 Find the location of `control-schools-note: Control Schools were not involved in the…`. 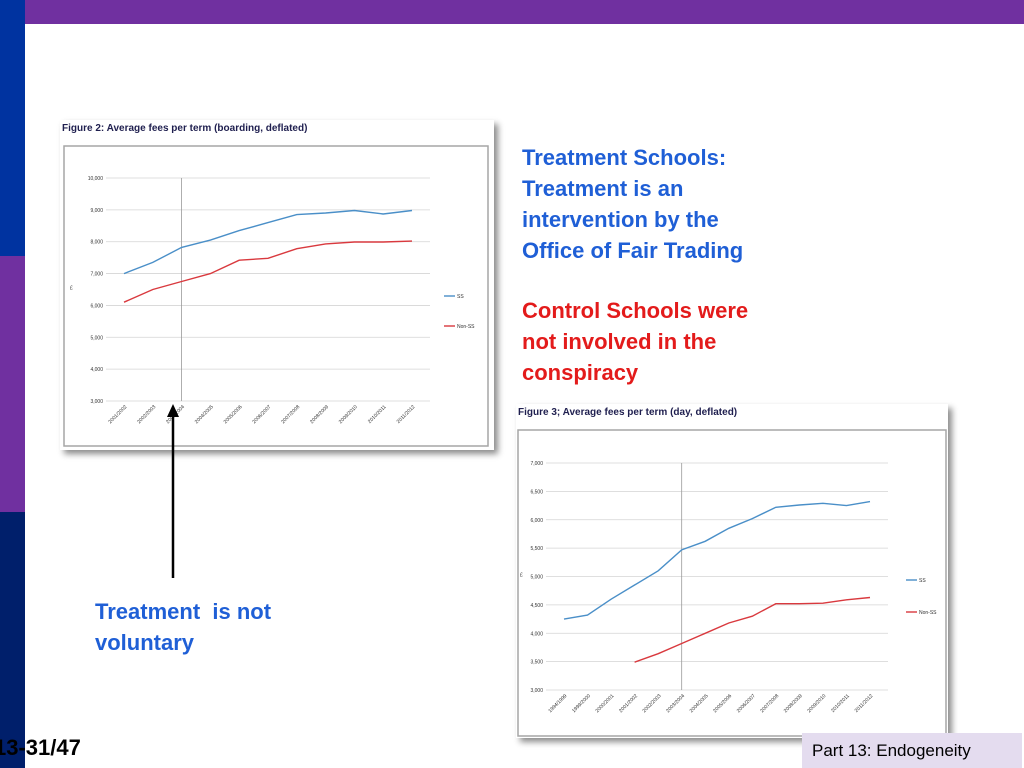

control-schools-note: Control Schools were not involved in the… is located at coordinates (635, 341).